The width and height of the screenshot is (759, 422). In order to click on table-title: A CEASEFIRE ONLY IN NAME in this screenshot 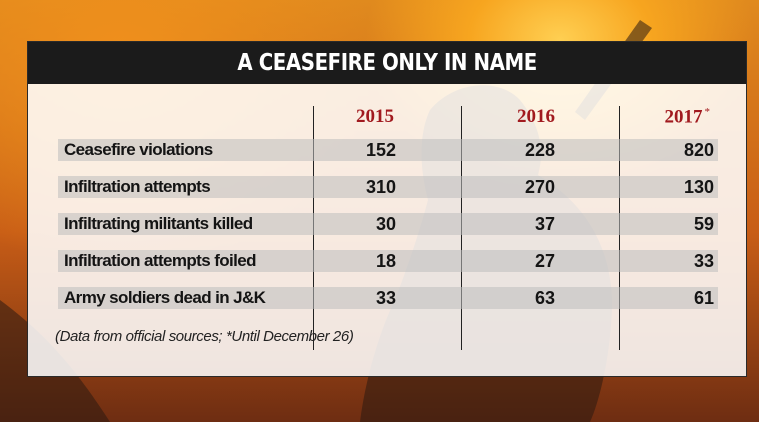, I will do `click(387, 63)`.